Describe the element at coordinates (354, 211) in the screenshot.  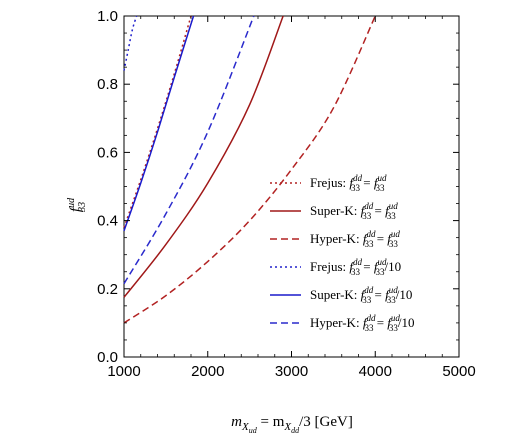
I see `legend-label-2: Super-K: fdd 33 = fud 33` at that location.